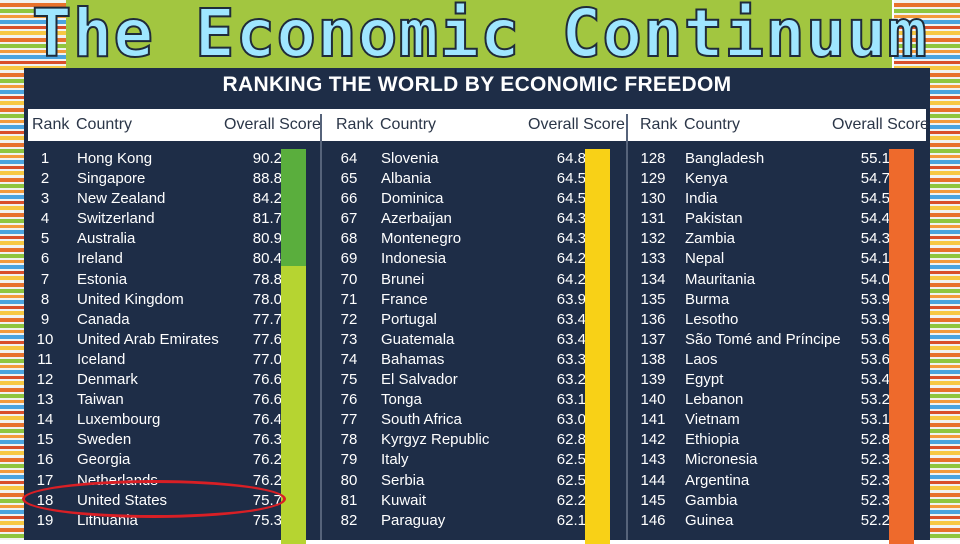 The height and width of the screenshot is (544, 960). Describe the element at coordinates (45, 158) in the screenshot. I see `rank-cell: 1` at that location.